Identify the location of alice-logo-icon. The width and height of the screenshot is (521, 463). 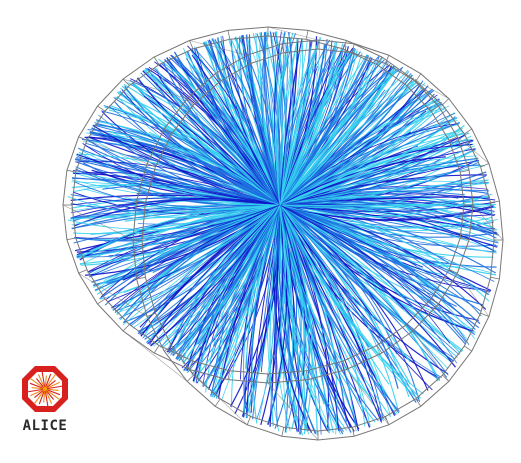
(45, 389).